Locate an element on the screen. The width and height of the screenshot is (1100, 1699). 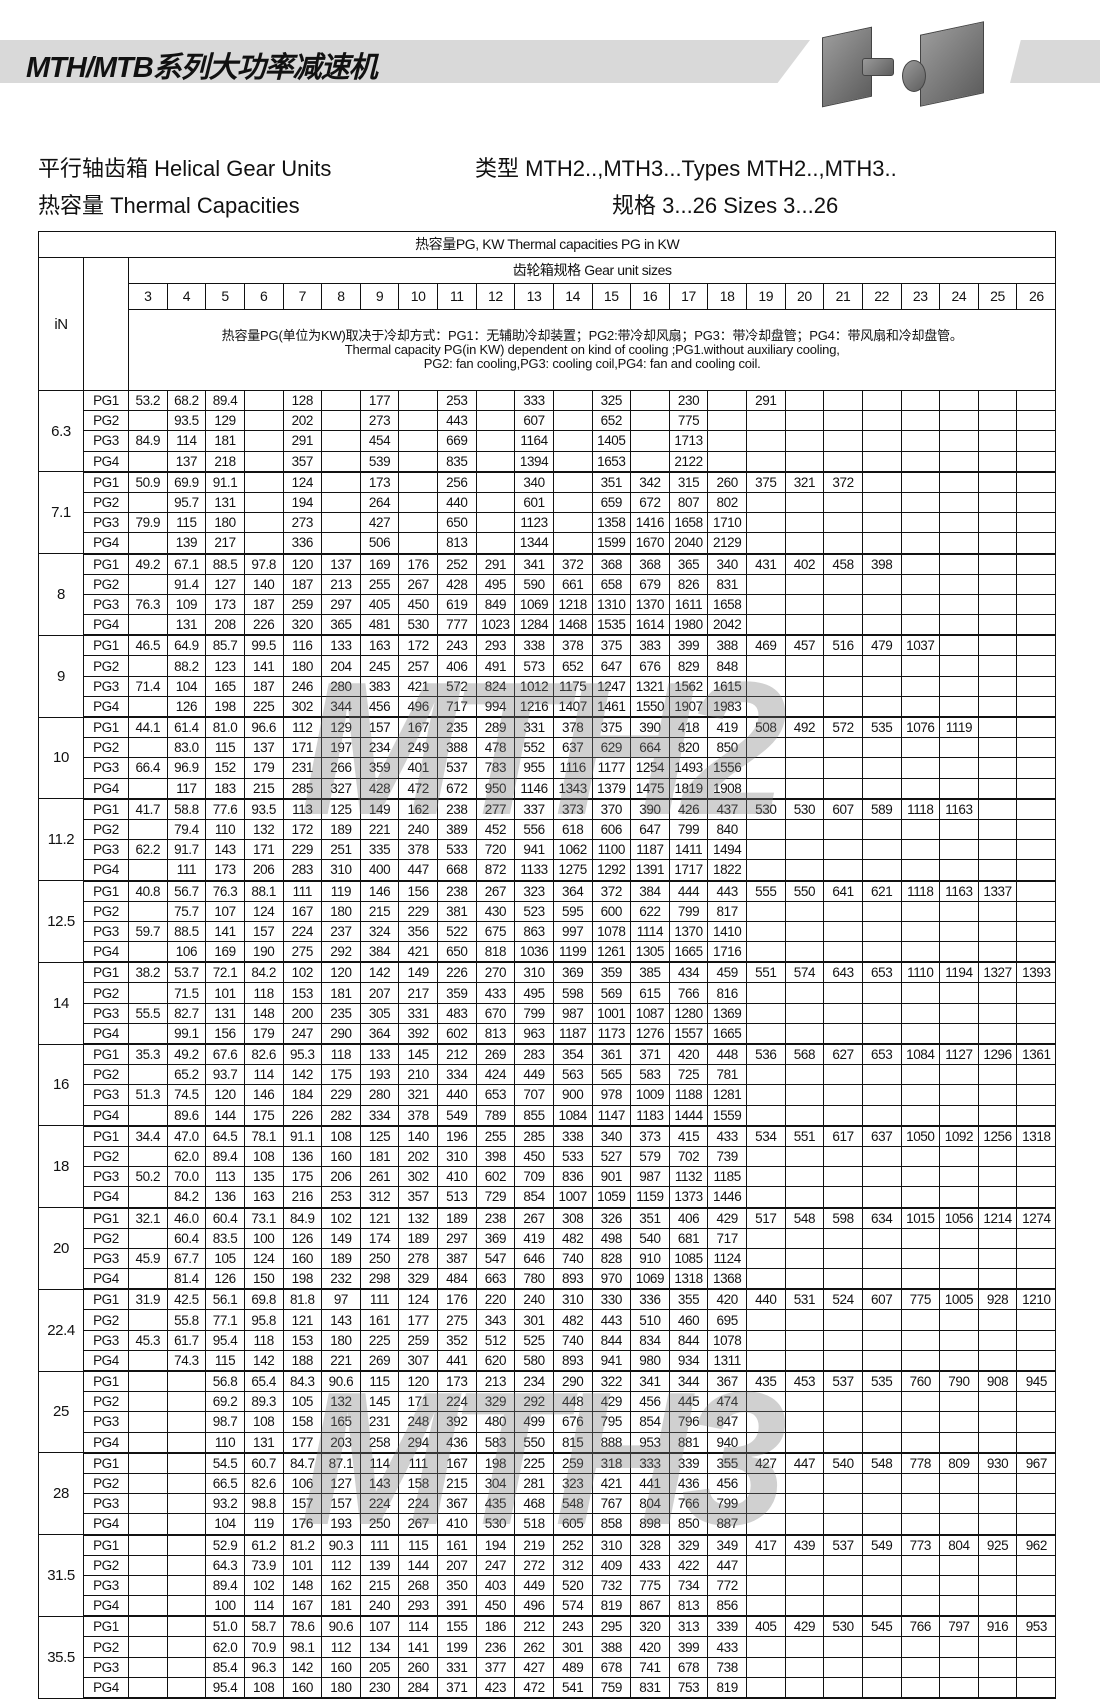
capacity-cell: 1358 is located at coordinates (611, 523).